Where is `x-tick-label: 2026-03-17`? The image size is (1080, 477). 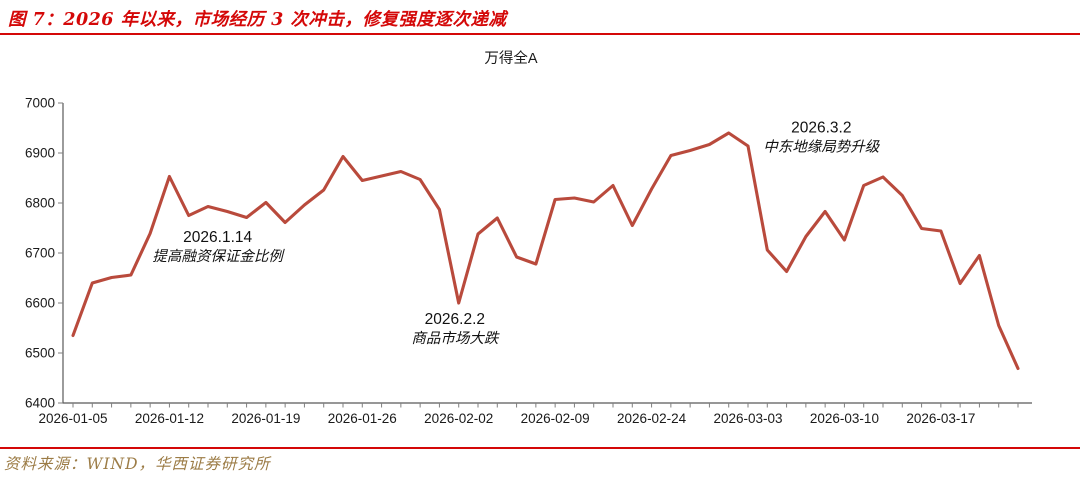 x-tick-label: 2026-03-17 is located at coordinates (940, 418).